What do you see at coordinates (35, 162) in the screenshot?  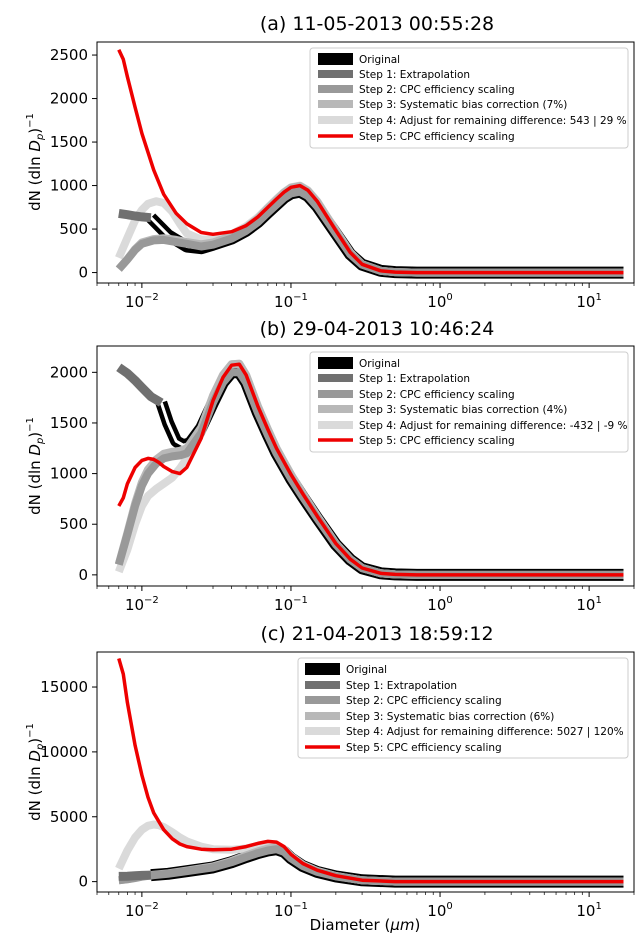 I see `panel-a-ylabel: dN (dln Dp)−1` at bounding box center [35, 162].